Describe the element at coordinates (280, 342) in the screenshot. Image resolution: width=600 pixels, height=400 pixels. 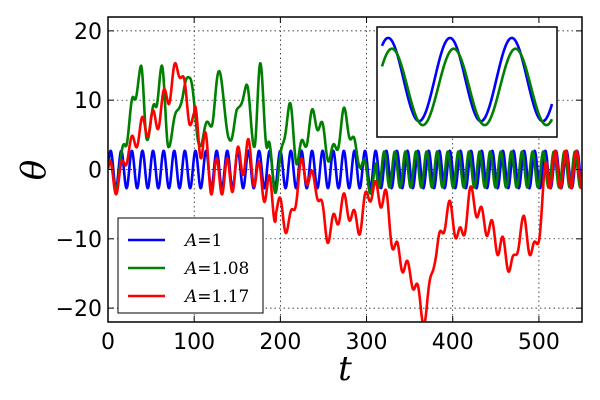
I see `x-tick-label: 200` at that location.